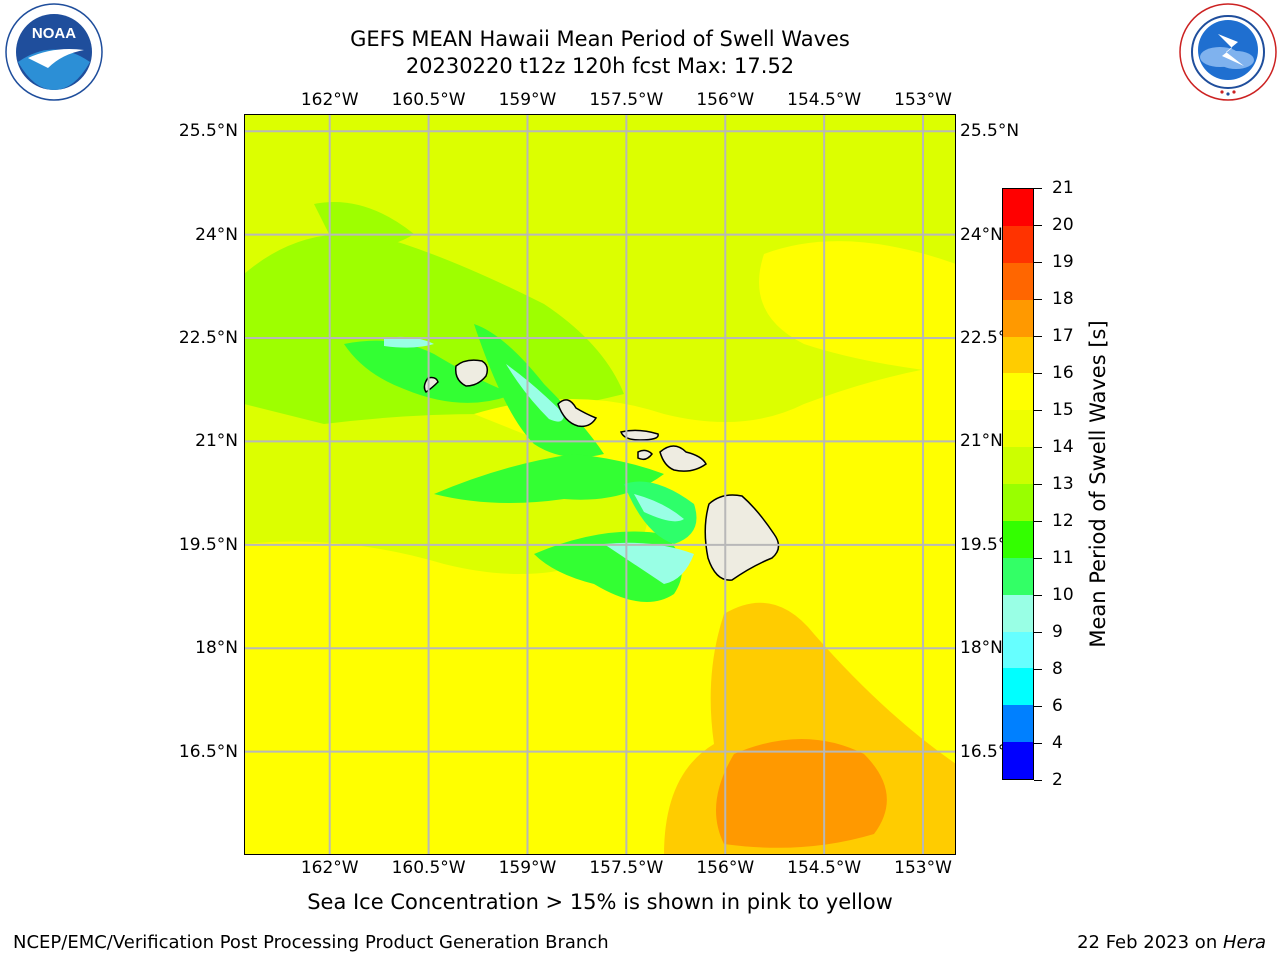 The height and width of the screenshot is (960, 1280). Describe the element at coordinates (981, 234) in the screenshot. I see `lat-tick-label-right: 24°N` at that location.